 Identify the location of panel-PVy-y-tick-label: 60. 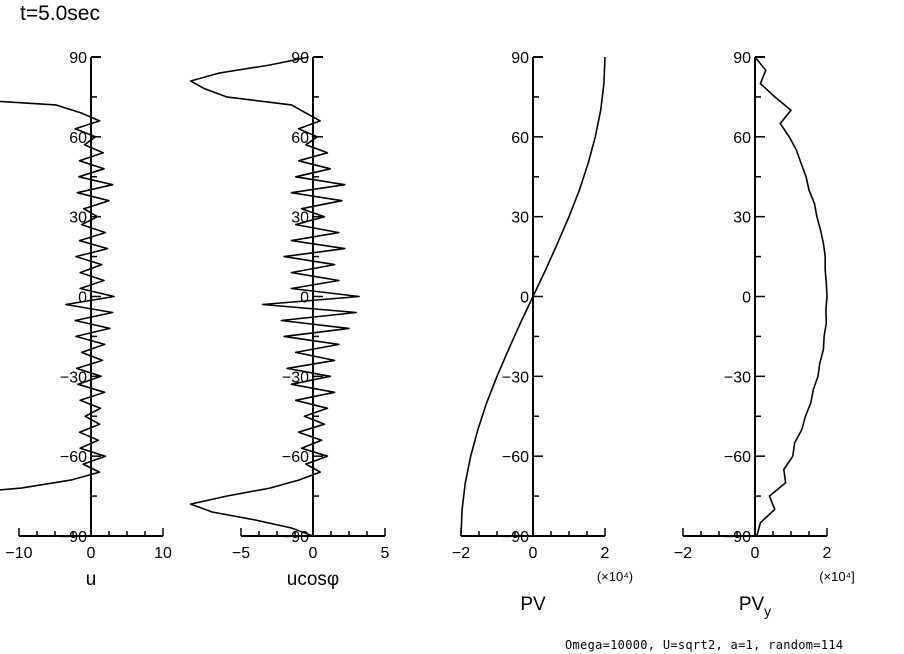
(742, 138).